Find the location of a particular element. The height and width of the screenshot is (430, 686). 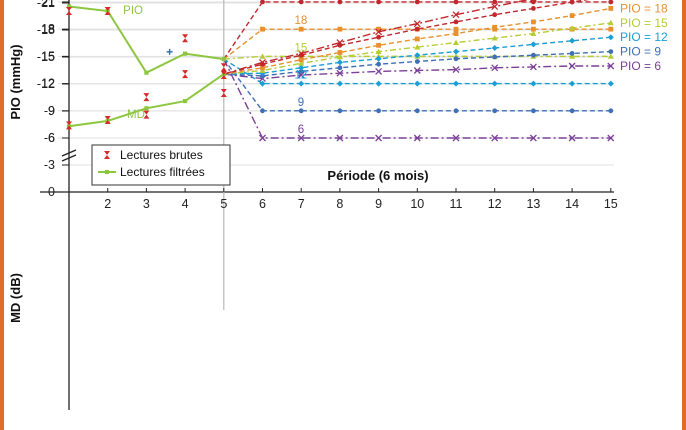

y-axis-label-md: MD (dB) is located at coordinates (15, 298).